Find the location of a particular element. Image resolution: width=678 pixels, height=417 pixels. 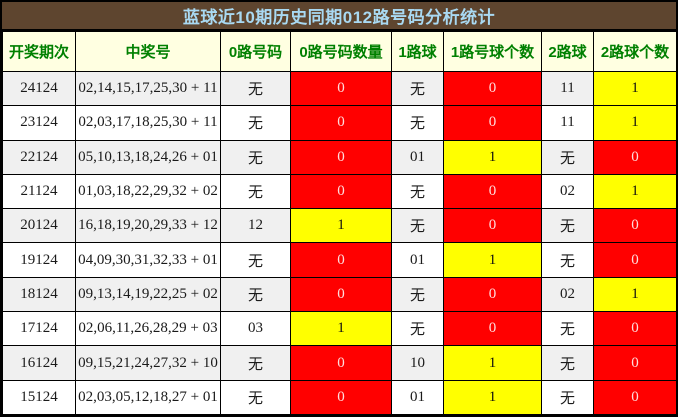

winning-numbers-cell: 09,15,21,24,27,32 + 10 is located at coordinates (148, 363).